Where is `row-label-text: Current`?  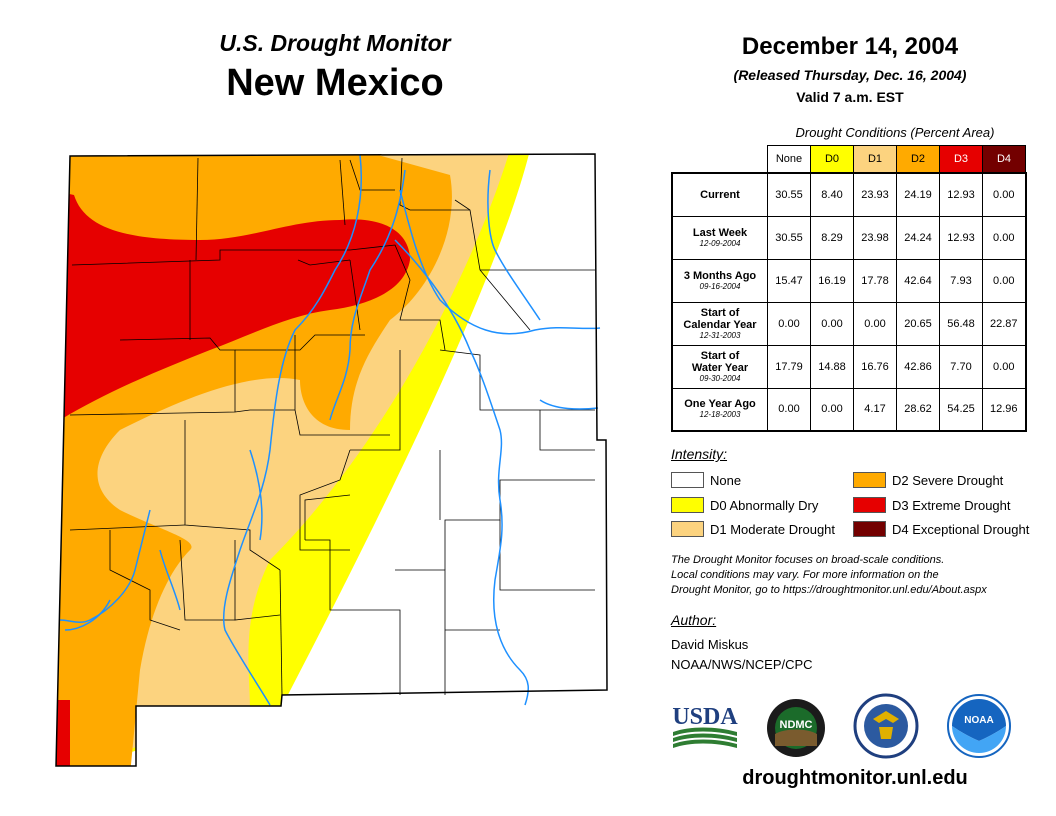 row-label-text: Current is located at coordinates (720, 194).